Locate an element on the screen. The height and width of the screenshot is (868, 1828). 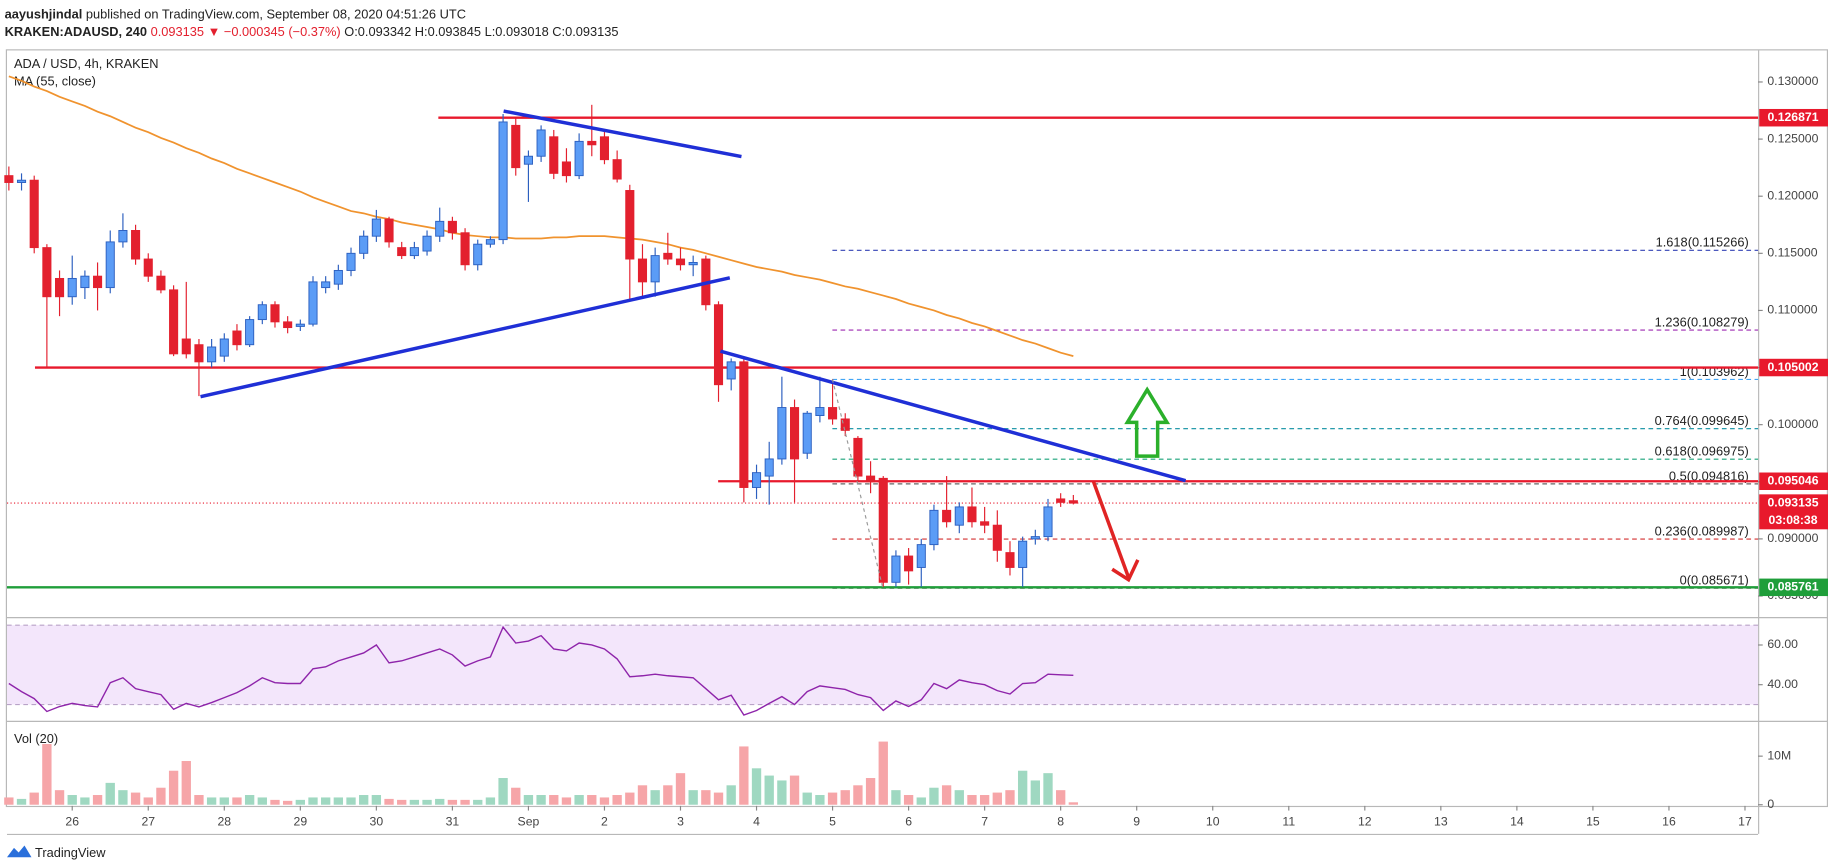
level-tag-label: 0.126871 is located at coordinates (1793, 117).